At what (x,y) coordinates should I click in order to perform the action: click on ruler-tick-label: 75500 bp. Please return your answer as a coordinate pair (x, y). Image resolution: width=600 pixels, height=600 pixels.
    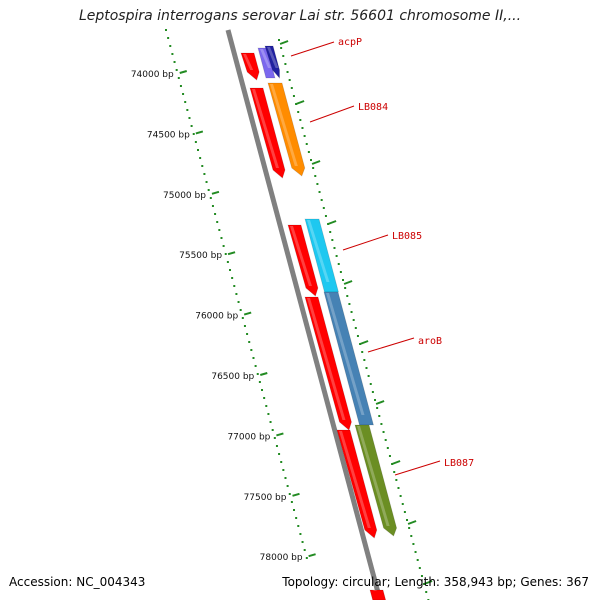
    Looking at the image, I should click on (200, 256).